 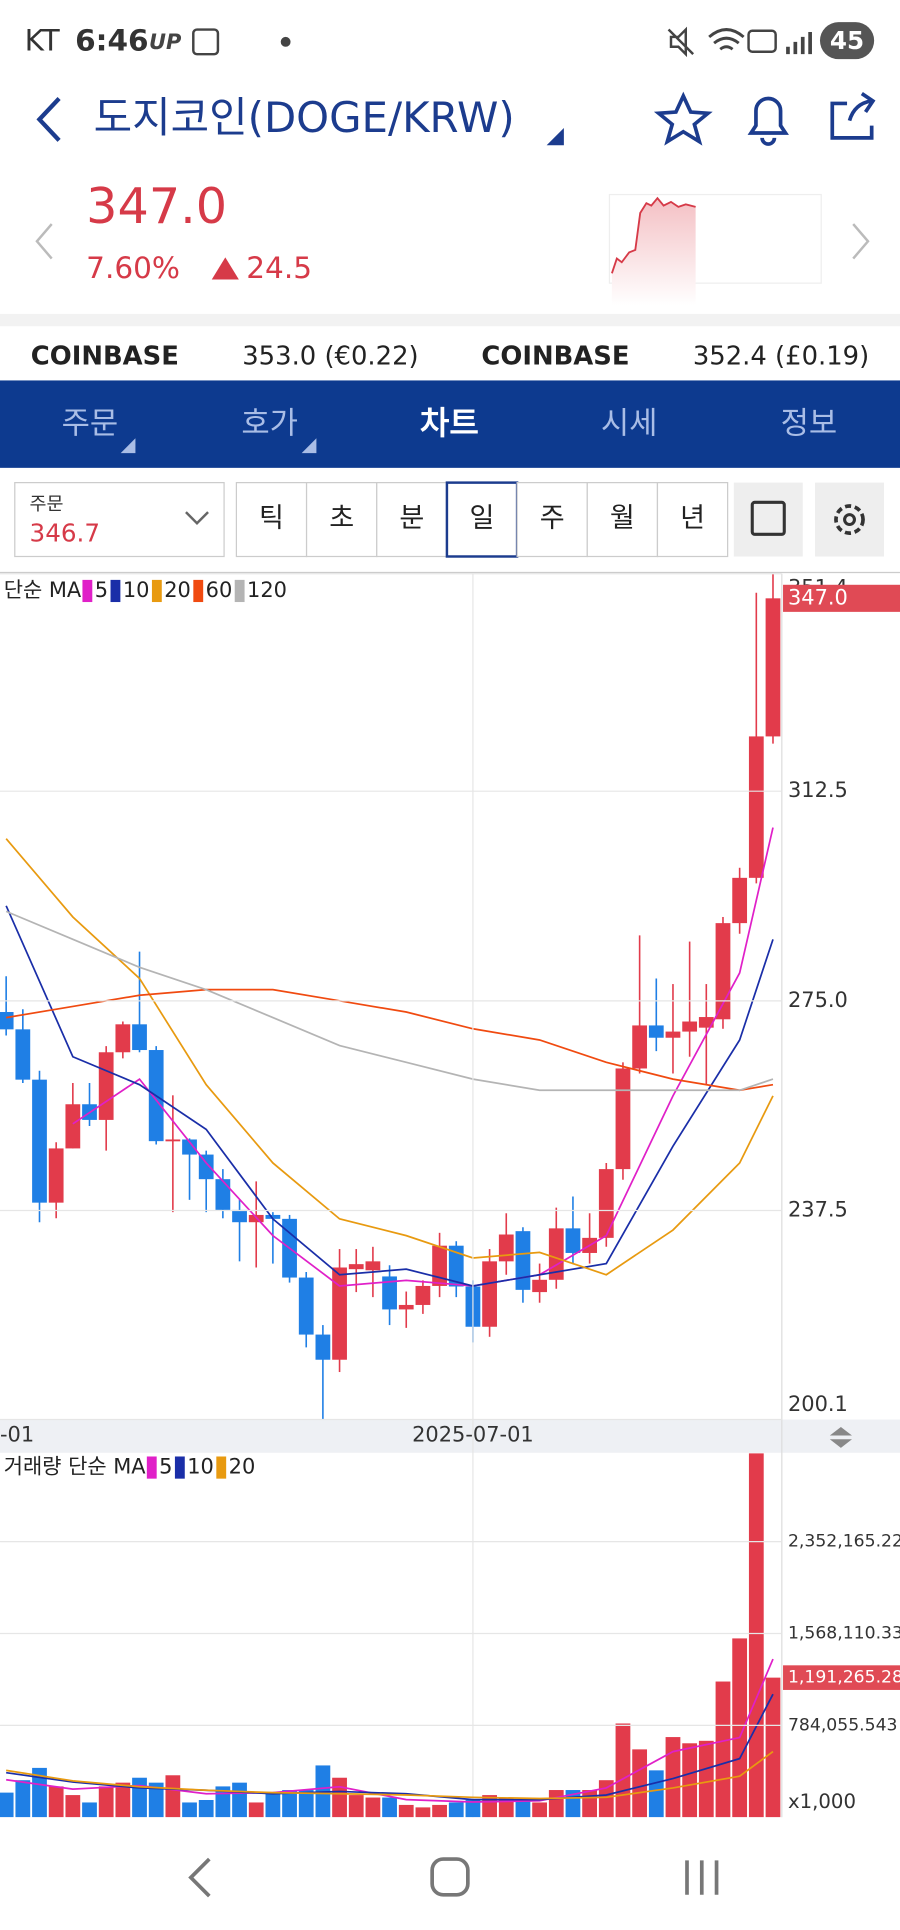 I want to click on sparkline, so click(x=653, y=235).